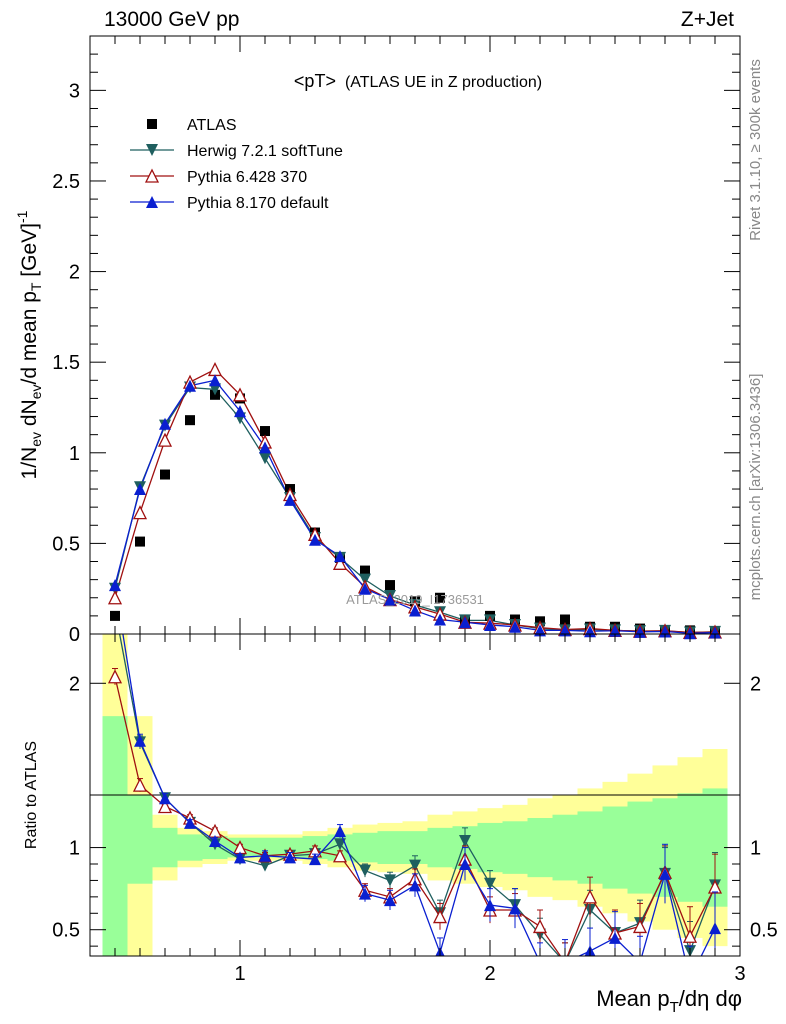 This screenshot has width=786, height=1024. I want to click on y-tick-label-ratio: 1, so click(74, 849).